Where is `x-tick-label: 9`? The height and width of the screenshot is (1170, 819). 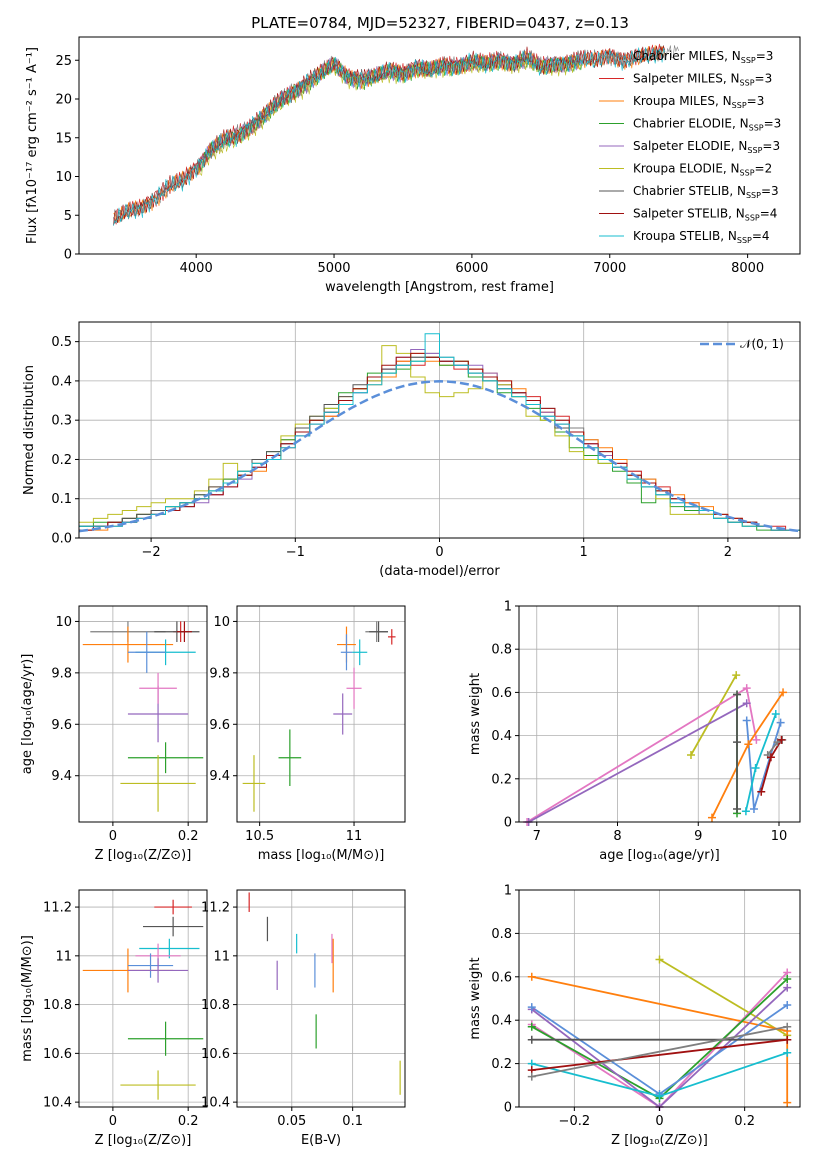
x-tick-label: 9 is located at coordinates (698, 836).